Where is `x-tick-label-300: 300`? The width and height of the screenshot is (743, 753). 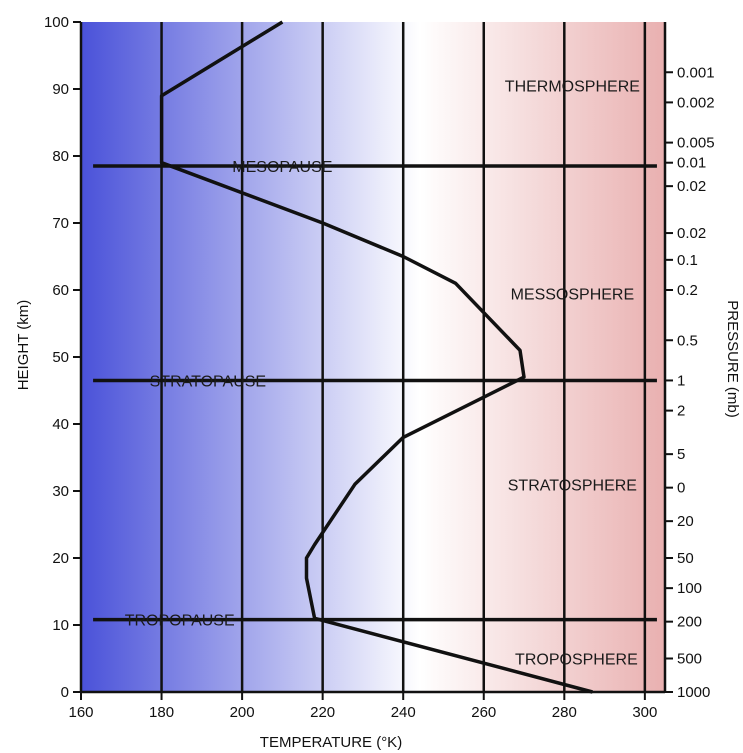 x-tick-label-300: 300 is located at coordinates (644, 712).